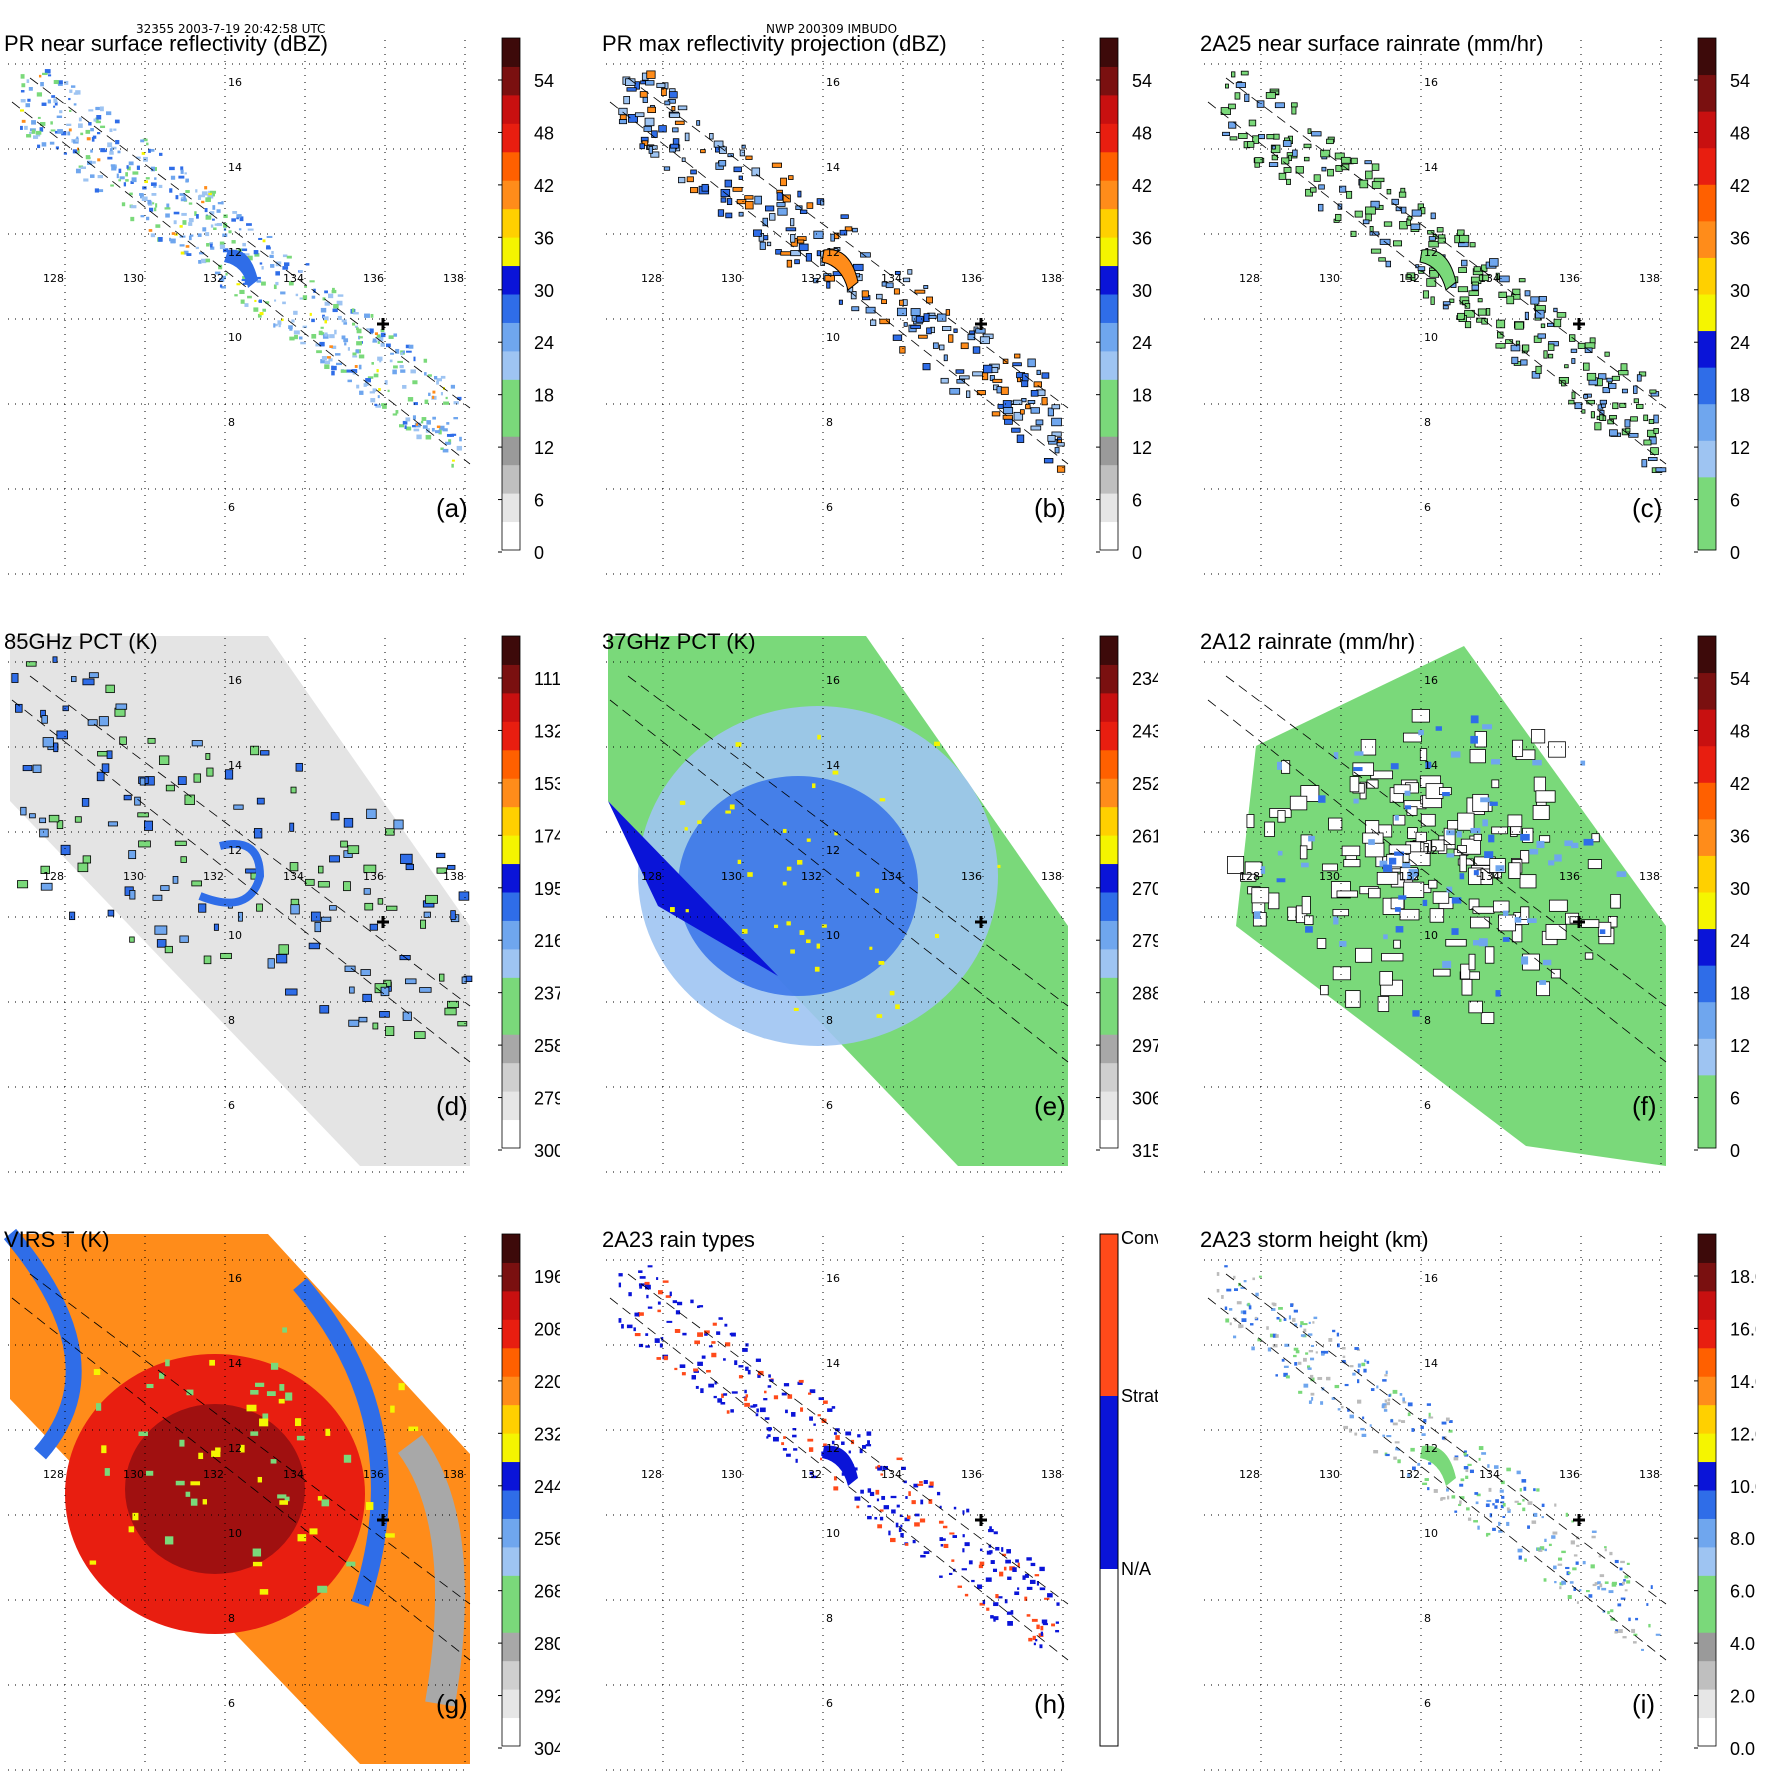  What do you see at coordinates (1644, 1106) in the screenshot?
I see `panel-label: (f)` at bounding box center [1644, 1106].